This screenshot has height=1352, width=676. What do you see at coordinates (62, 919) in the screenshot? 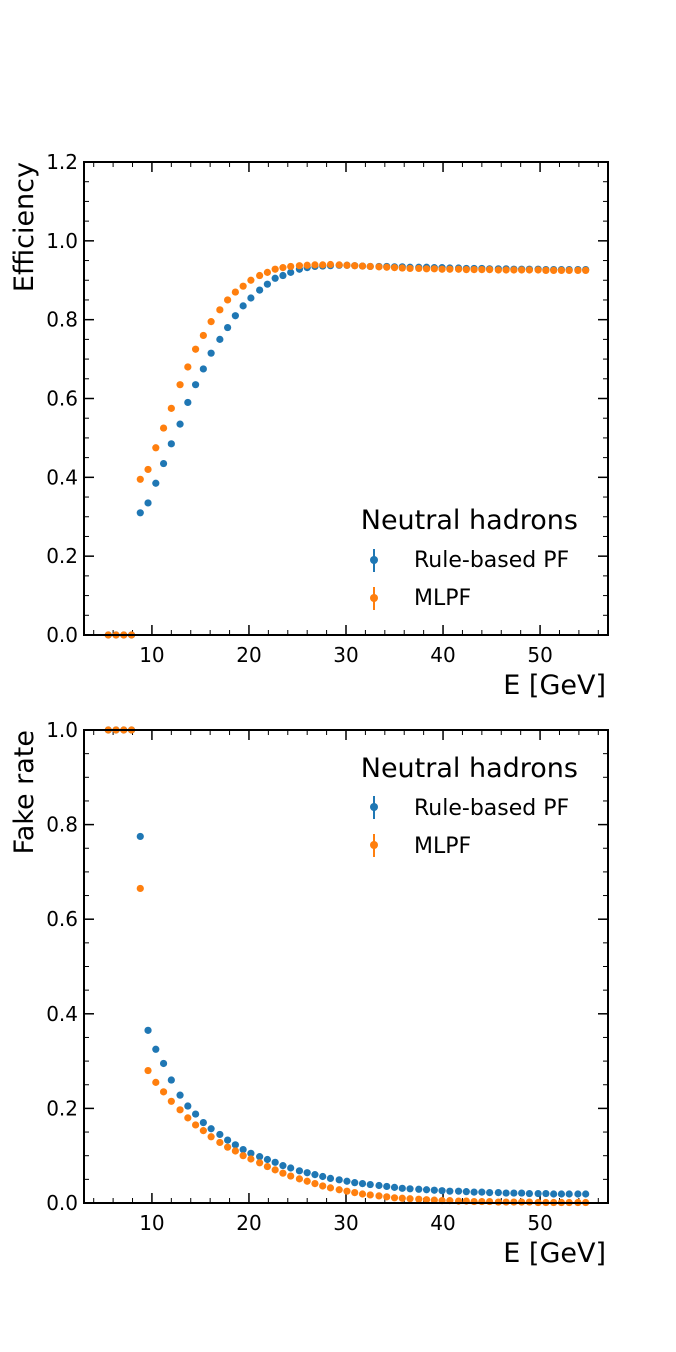
I see `fake-rate-y-tick-label: 0.6` at bounding box center [62, 919].